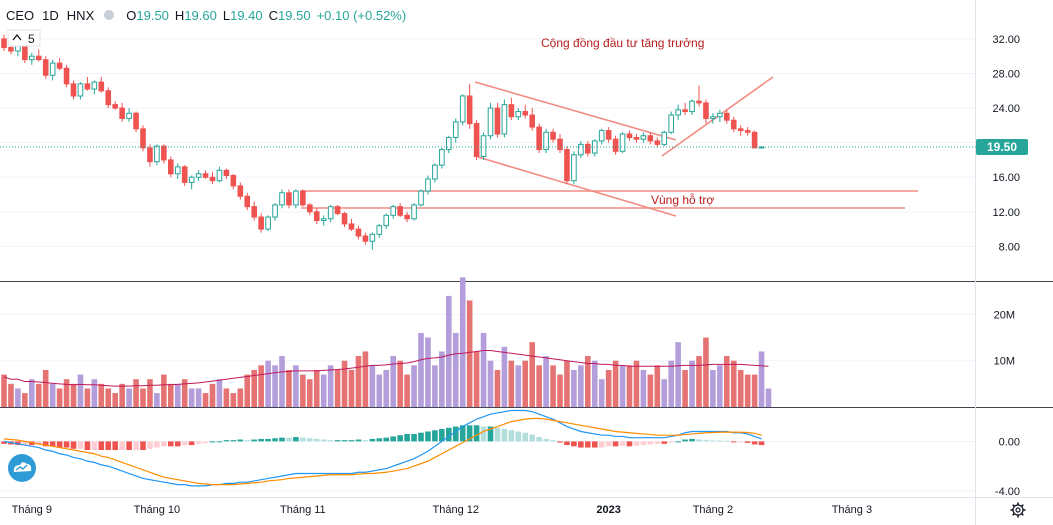  What do you see at coordinates (382, 451) in the screenshot?
I see `signal-line` at bounding box center [382, 451].